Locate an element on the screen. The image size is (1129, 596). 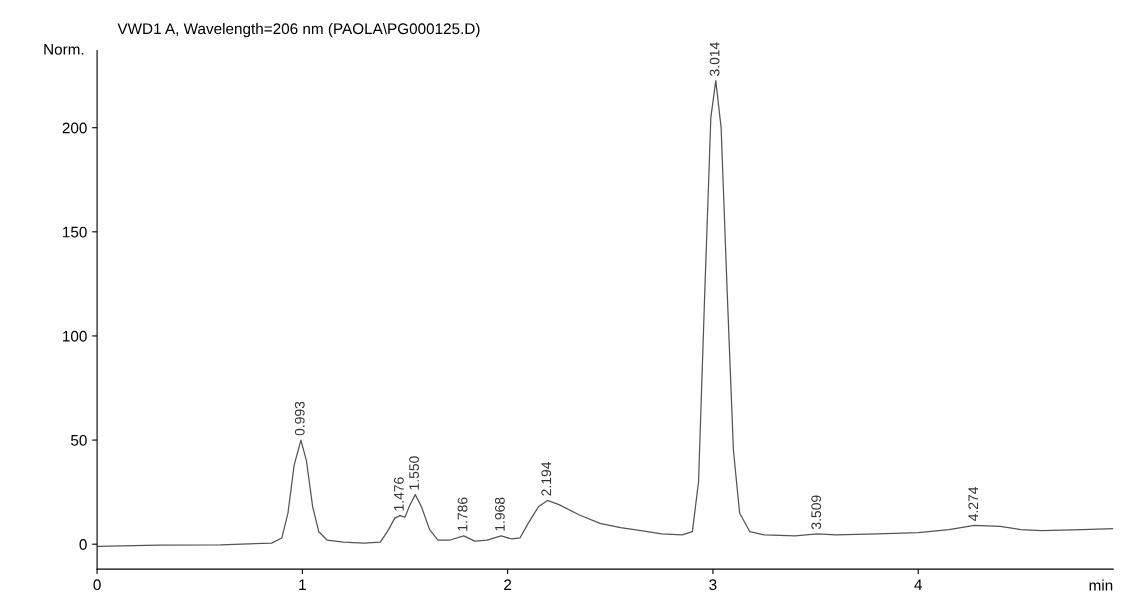
x-axis-title: min is located at coordinates (1101, 585).